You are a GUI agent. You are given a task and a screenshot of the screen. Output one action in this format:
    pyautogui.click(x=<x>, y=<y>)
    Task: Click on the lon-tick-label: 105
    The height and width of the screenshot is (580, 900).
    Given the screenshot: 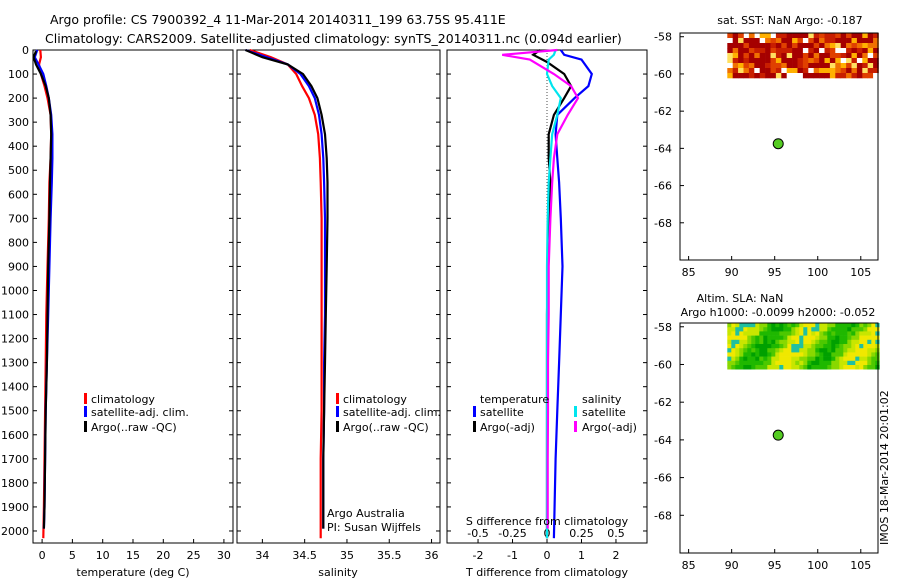 What is the action you would take?
    pyautogui.click(x=860, y=272)
    